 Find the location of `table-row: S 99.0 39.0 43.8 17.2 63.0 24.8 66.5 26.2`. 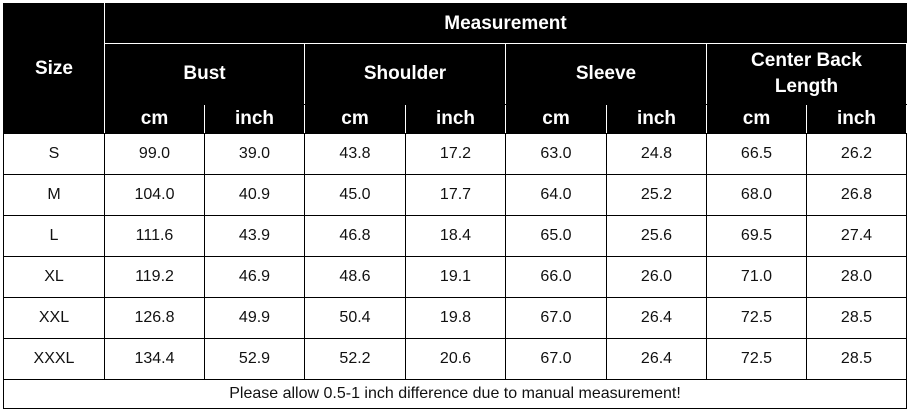

table-row: S 99.0 39.0 43.8 17.2 63.0 24.8 66.5 26.2 is located at coordinates (455, 154).